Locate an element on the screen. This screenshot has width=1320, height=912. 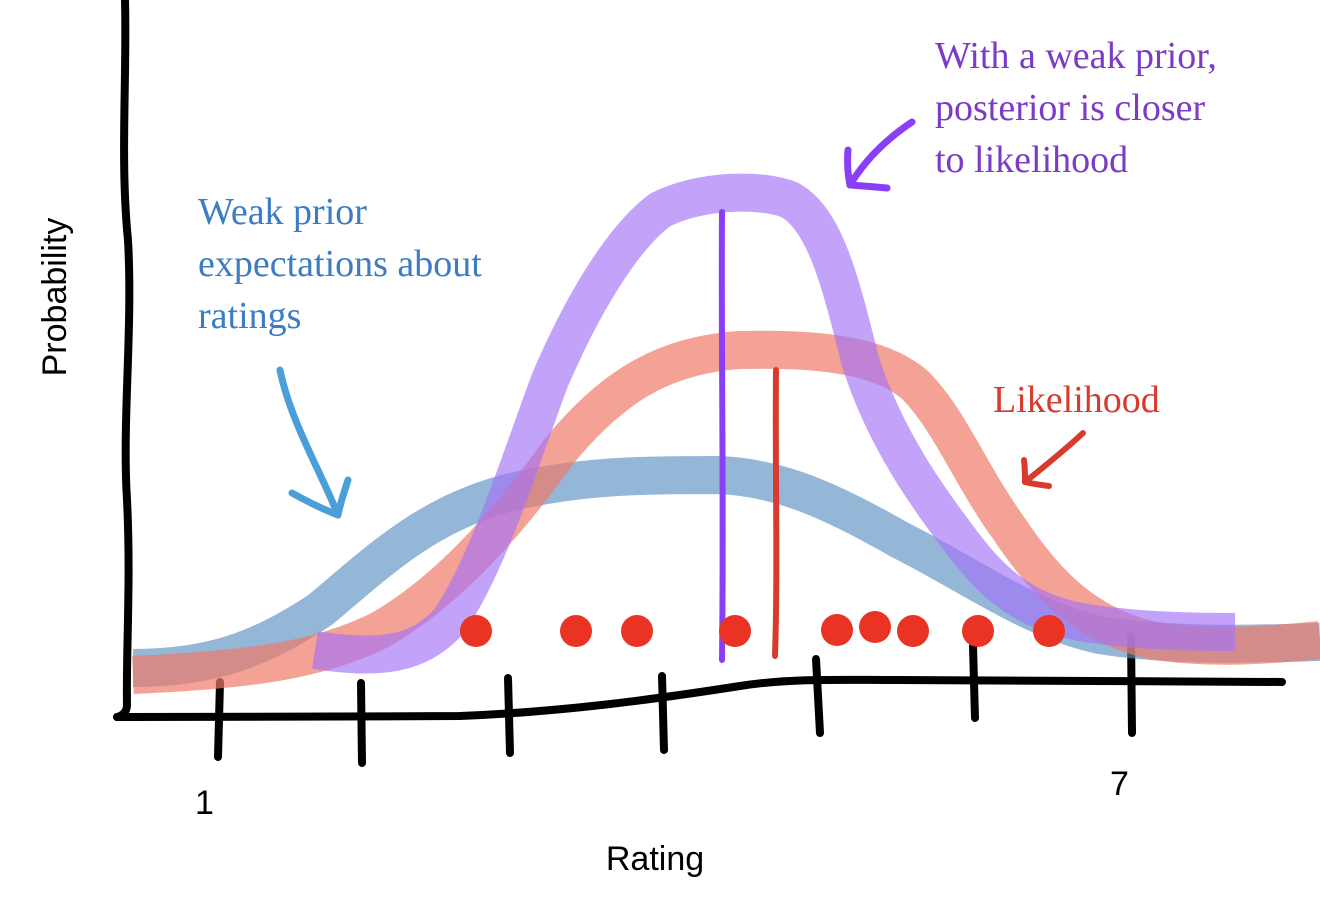
prior-annotation-line: Weak prior is located at coordinates (282, 212).